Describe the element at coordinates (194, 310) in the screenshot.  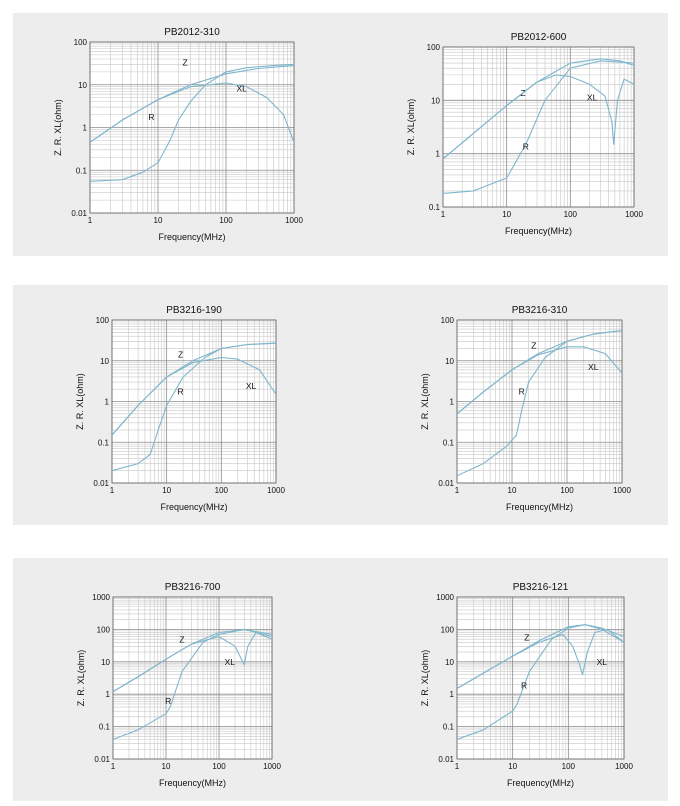
I see `chart-title: PB3216-190` at that location.